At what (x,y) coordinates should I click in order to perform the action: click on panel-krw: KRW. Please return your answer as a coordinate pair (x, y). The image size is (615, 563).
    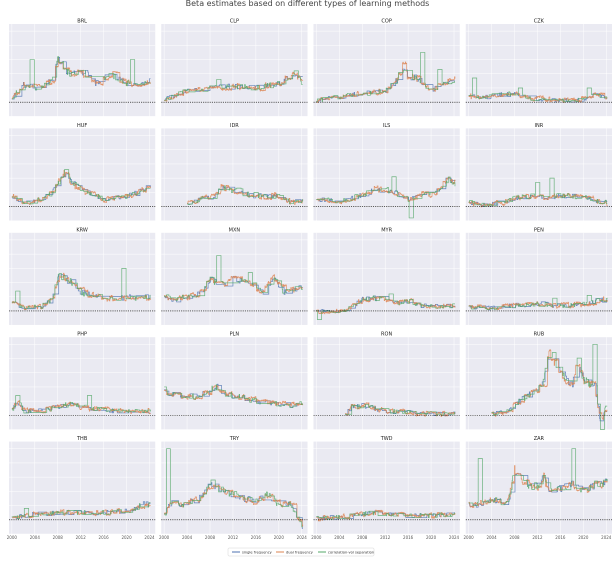
    Looking at the image, I should click on (82, 276).